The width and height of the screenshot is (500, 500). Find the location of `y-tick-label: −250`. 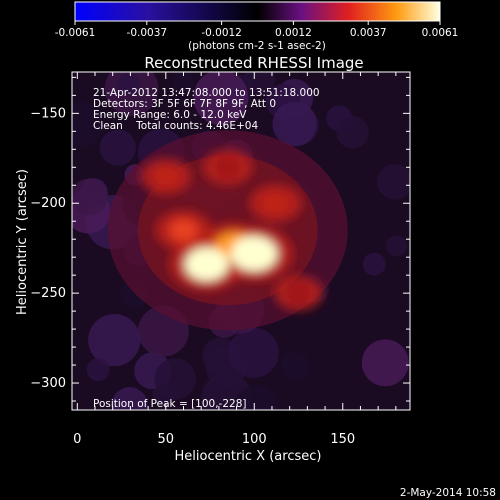

y-tick-label: −250 is located at coordinates (48, 293).